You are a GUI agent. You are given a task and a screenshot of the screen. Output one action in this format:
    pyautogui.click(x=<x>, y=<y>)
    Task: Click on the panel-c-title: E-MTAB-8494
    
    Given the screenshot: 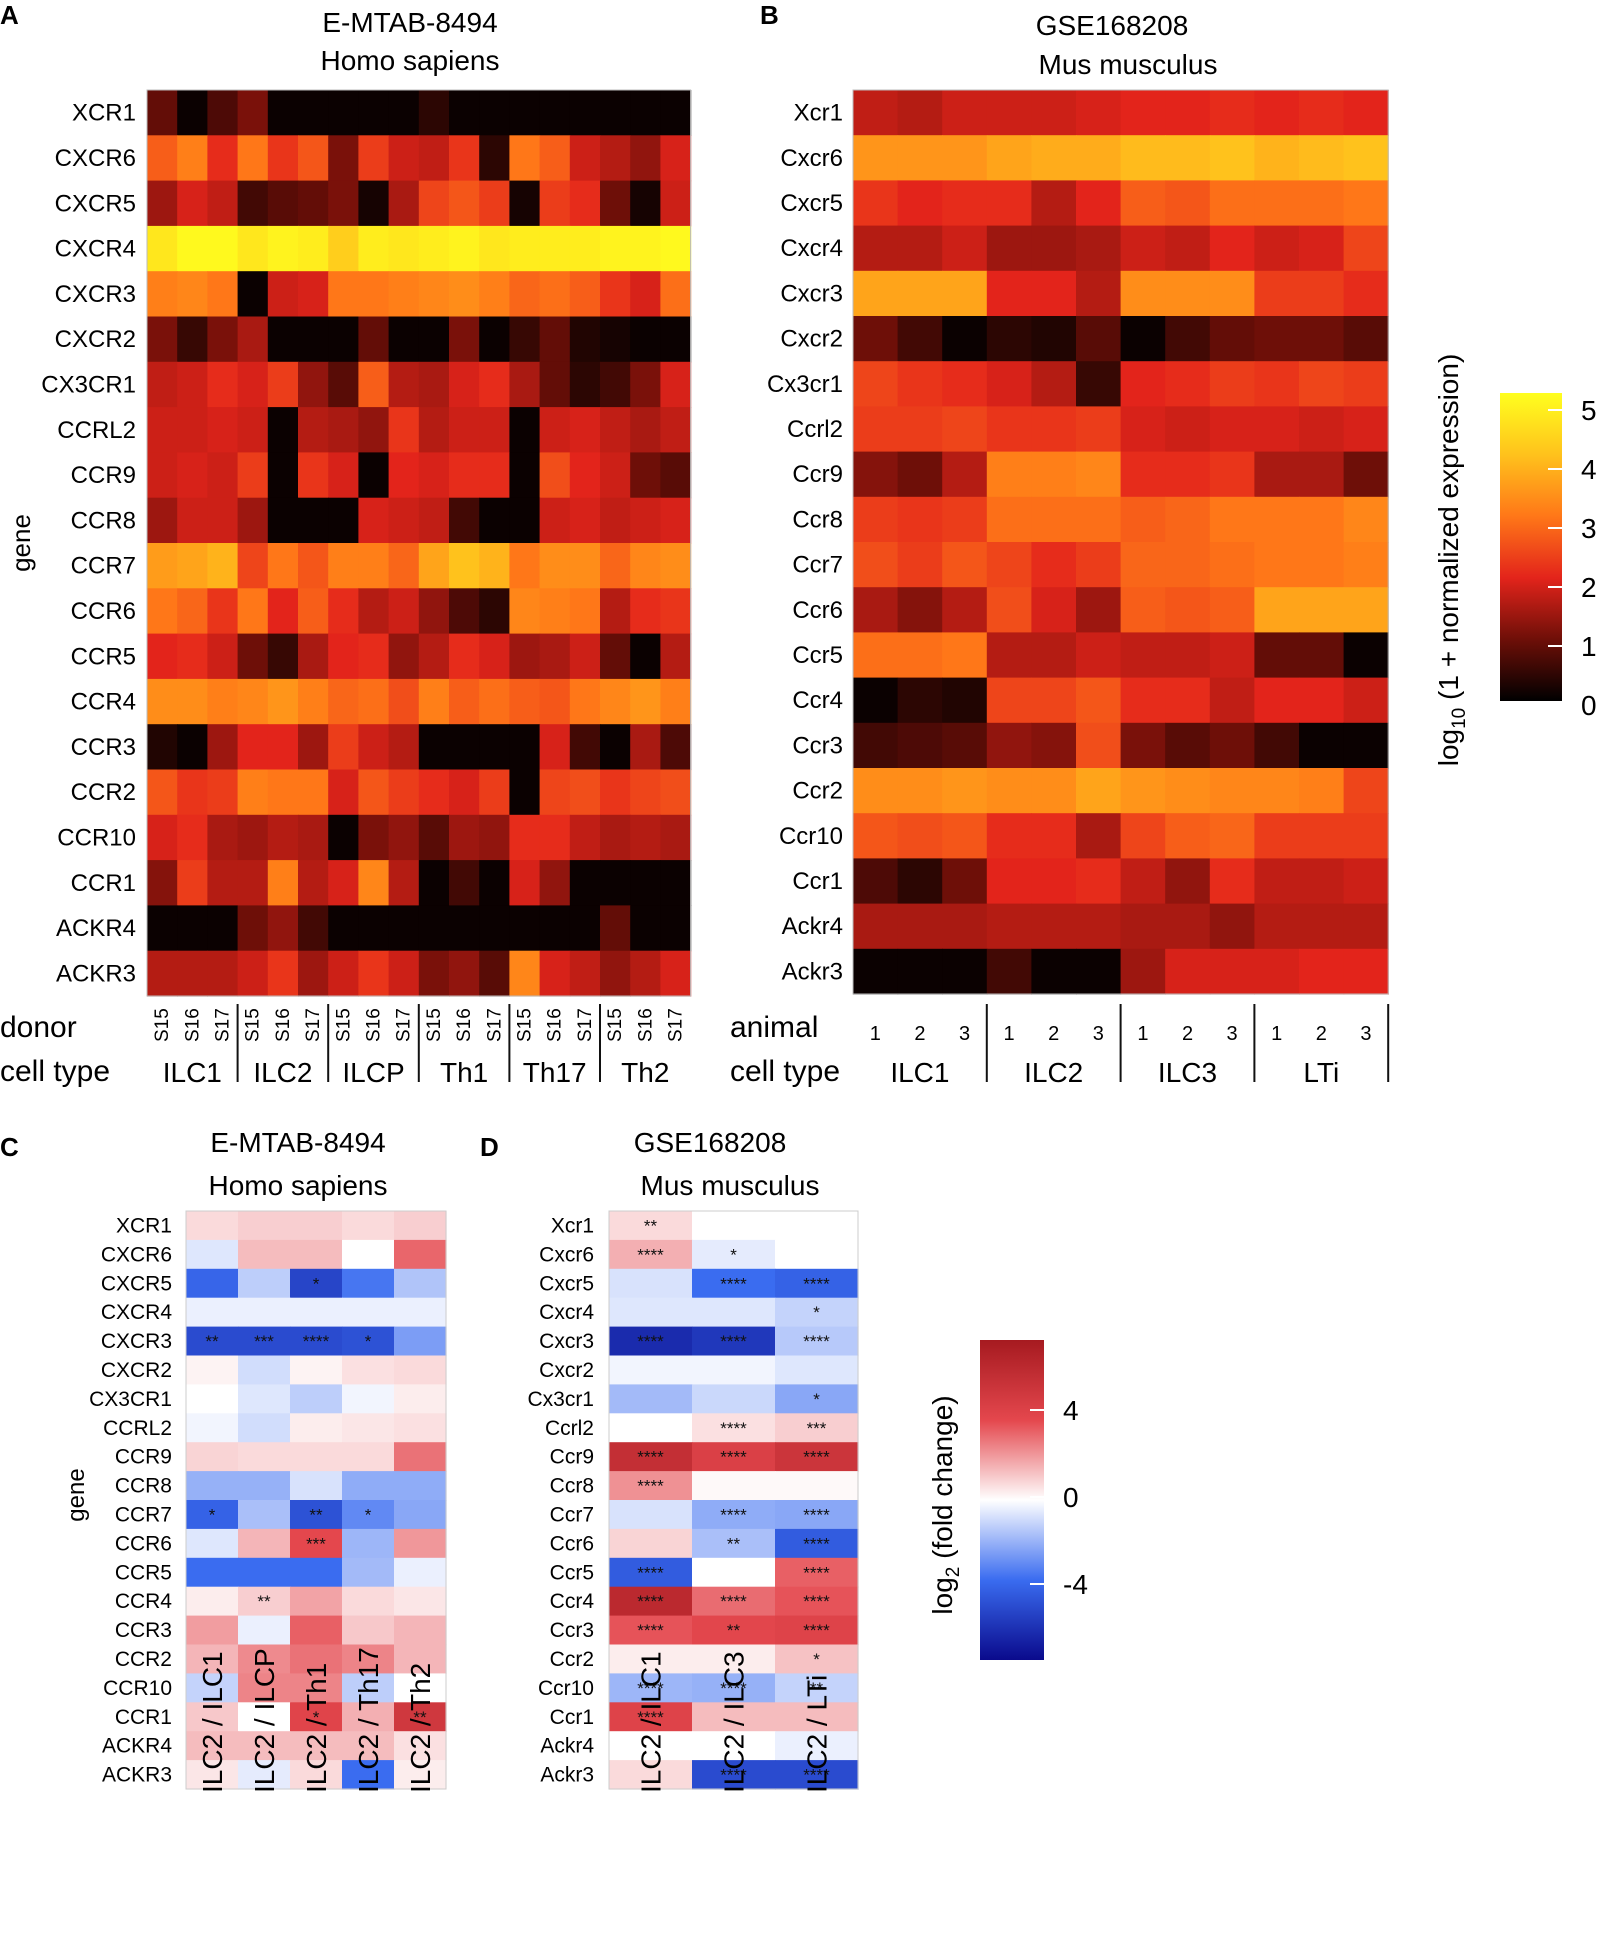 What is the action you would take?
    pyautogui.click(x=297, y=1142)
    